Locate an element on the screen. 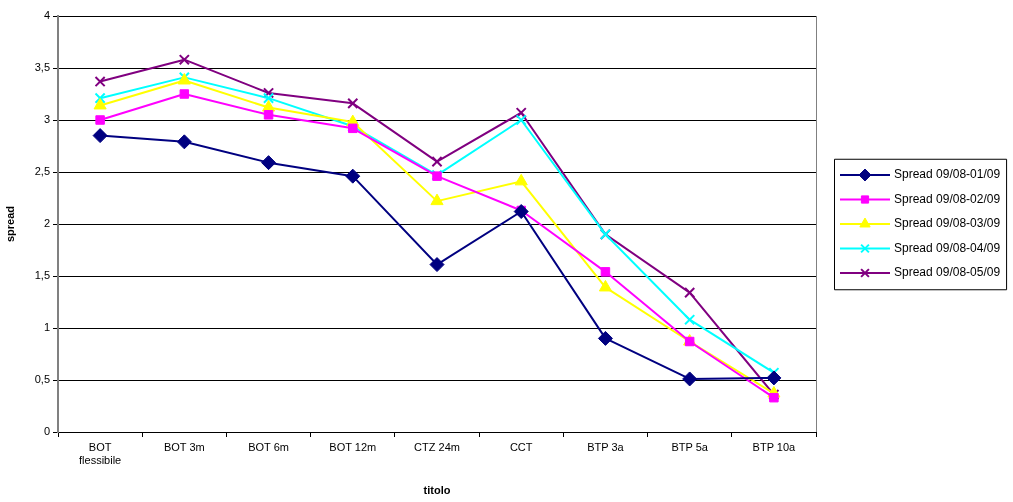  x-tick-label: CTZ 24m is located at coordinates (437, 446).